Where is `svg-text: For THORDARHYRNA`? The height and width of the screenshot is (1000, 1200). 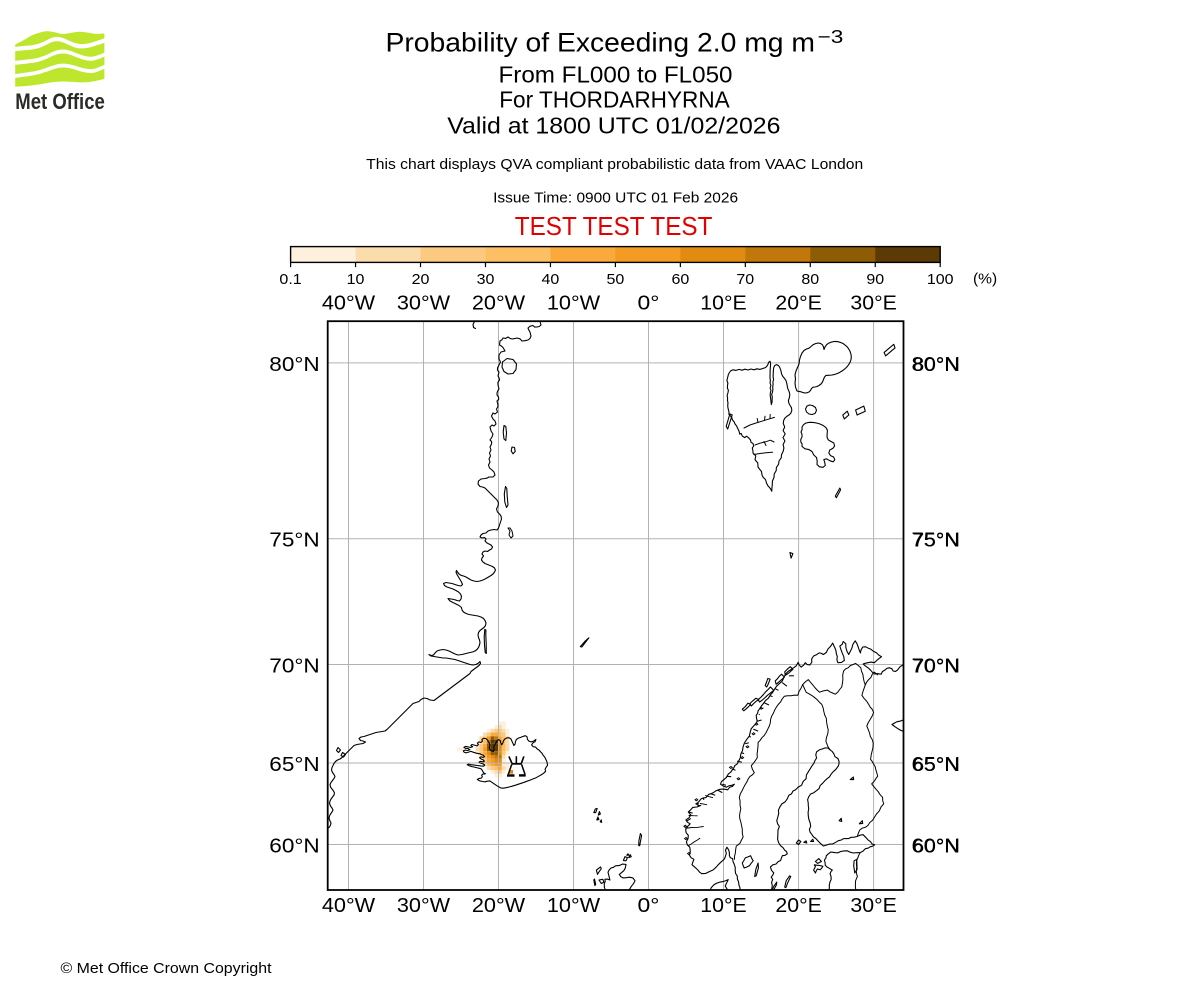
svg-text: For THORDARHYRNA is located at coordinates (614, 100).